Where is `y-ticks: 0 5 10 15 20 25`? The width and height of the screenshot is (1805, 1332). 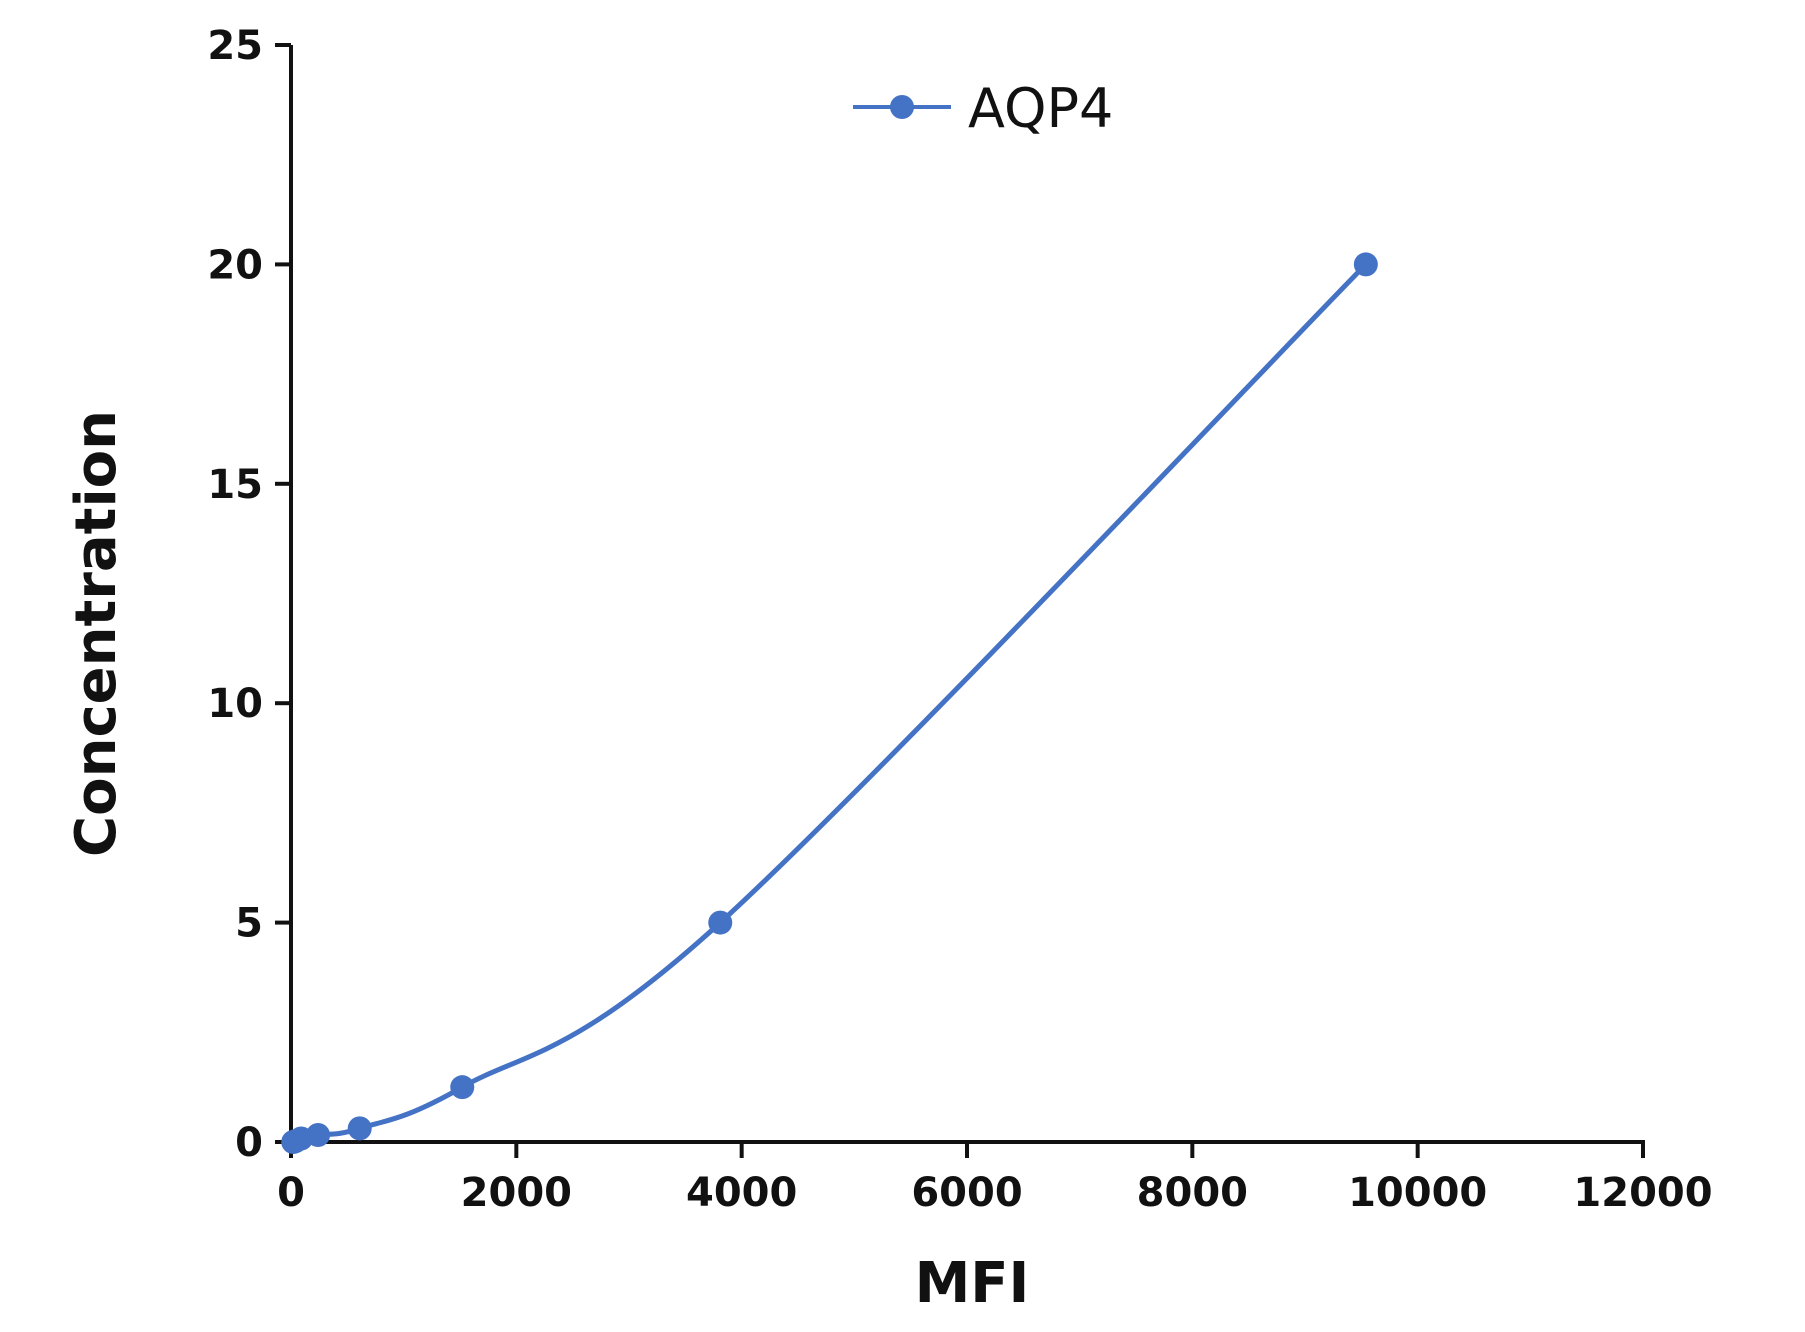 y-ticks: 0 5 10 15 20 25 is located at coordinates (249, 594).